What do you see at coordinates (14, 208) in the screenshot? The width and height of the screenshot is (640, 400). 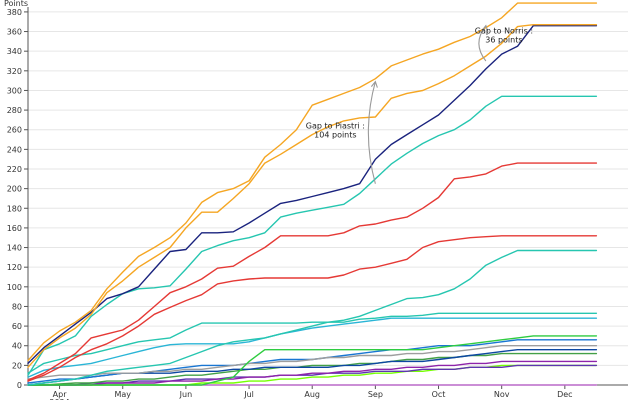 I see `y-tick-label: 180` at bounding box center [14, 208].